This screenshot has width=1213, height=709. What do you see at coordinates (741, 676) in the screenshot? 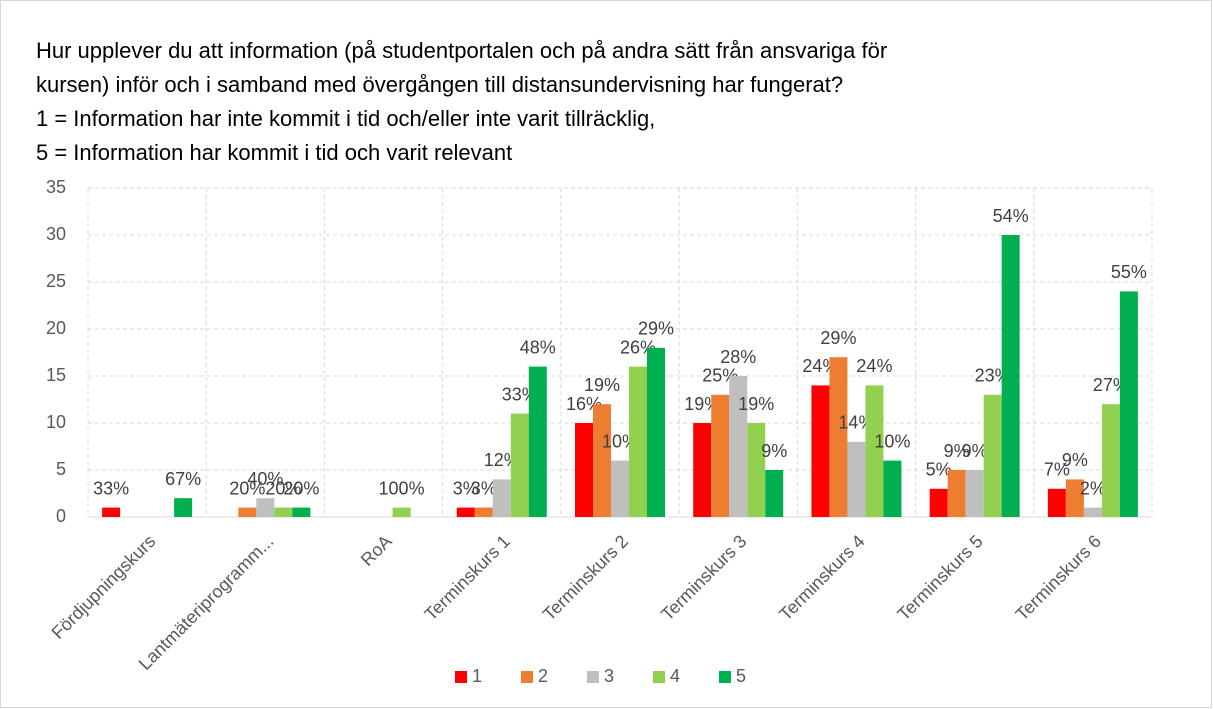
I see `legend-label: 5` at bounding box center [741, 676].